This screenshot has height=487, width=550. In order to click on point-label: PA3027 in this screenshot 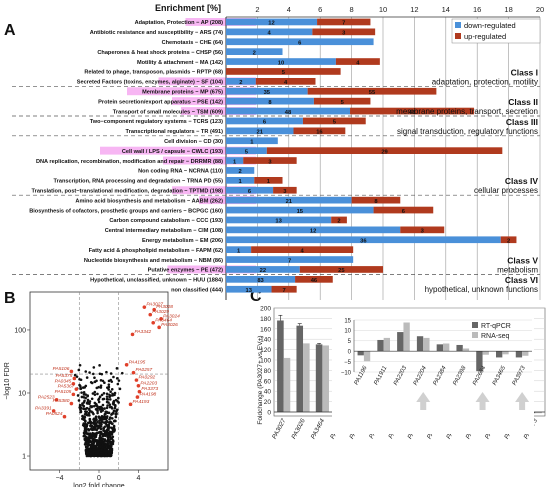, I will do `click(154, 305)`.